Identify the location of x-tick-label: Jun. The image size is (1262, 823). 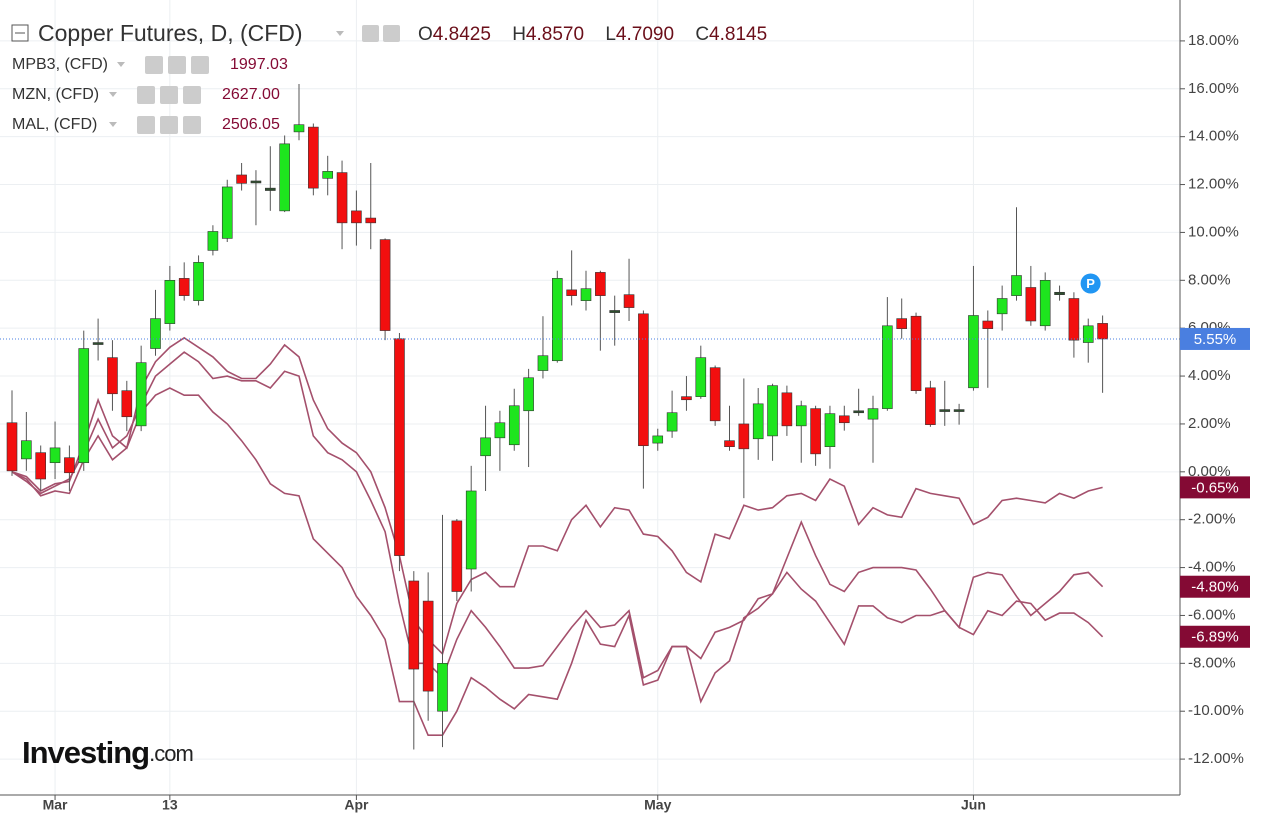
(973, 805).